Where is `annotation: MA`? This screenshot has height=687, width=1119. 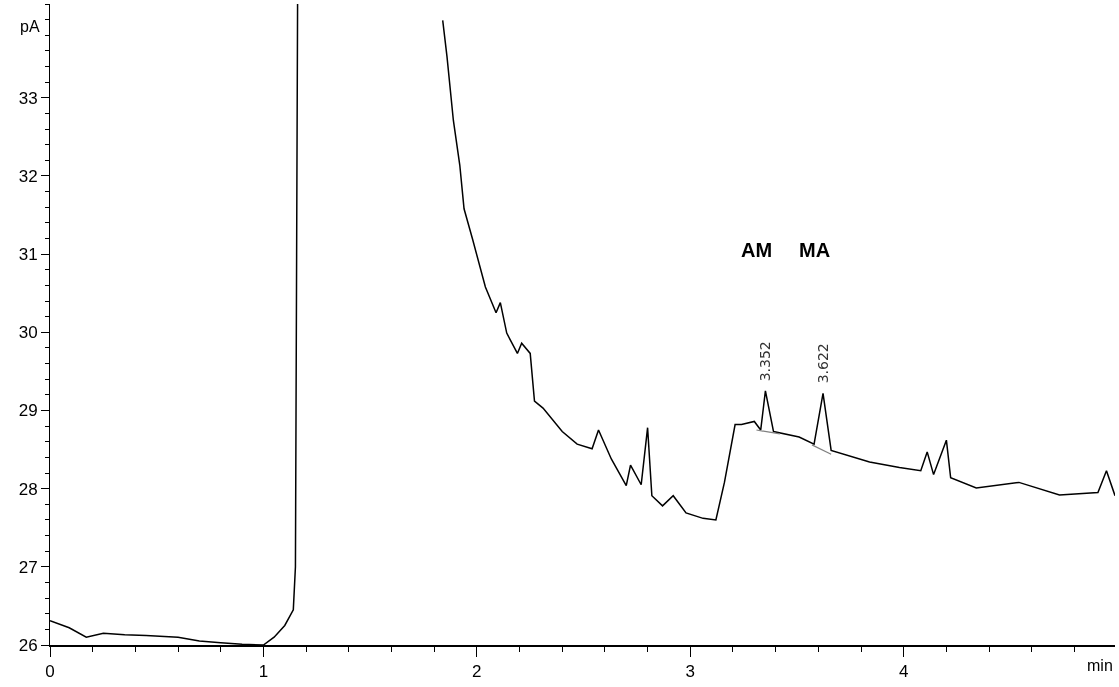
annotation: MA is located at coordinates (815, 250).